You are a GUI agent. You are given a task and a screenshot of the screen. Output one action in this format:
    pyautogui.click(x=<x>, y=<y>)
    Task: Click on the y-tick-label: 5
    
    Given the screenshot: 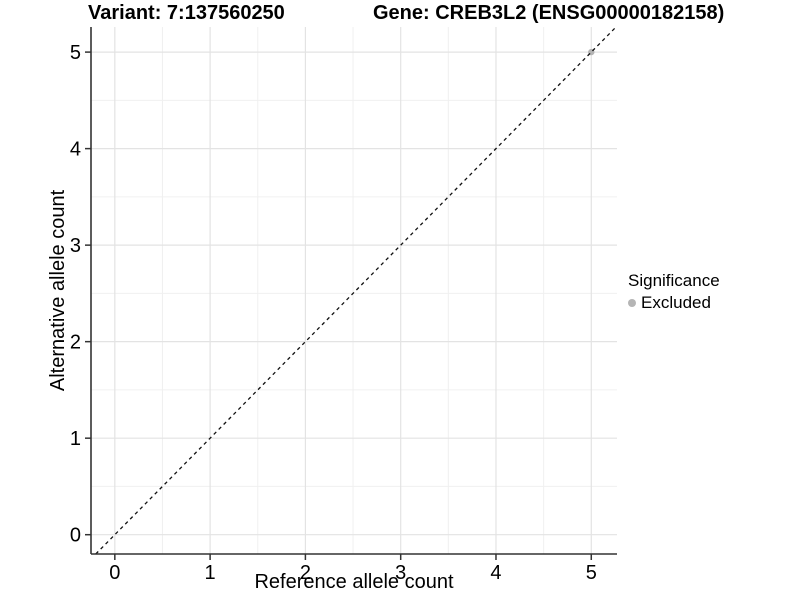 What is the action you would take?
    pyautogui.click(x=75, y=53)
    